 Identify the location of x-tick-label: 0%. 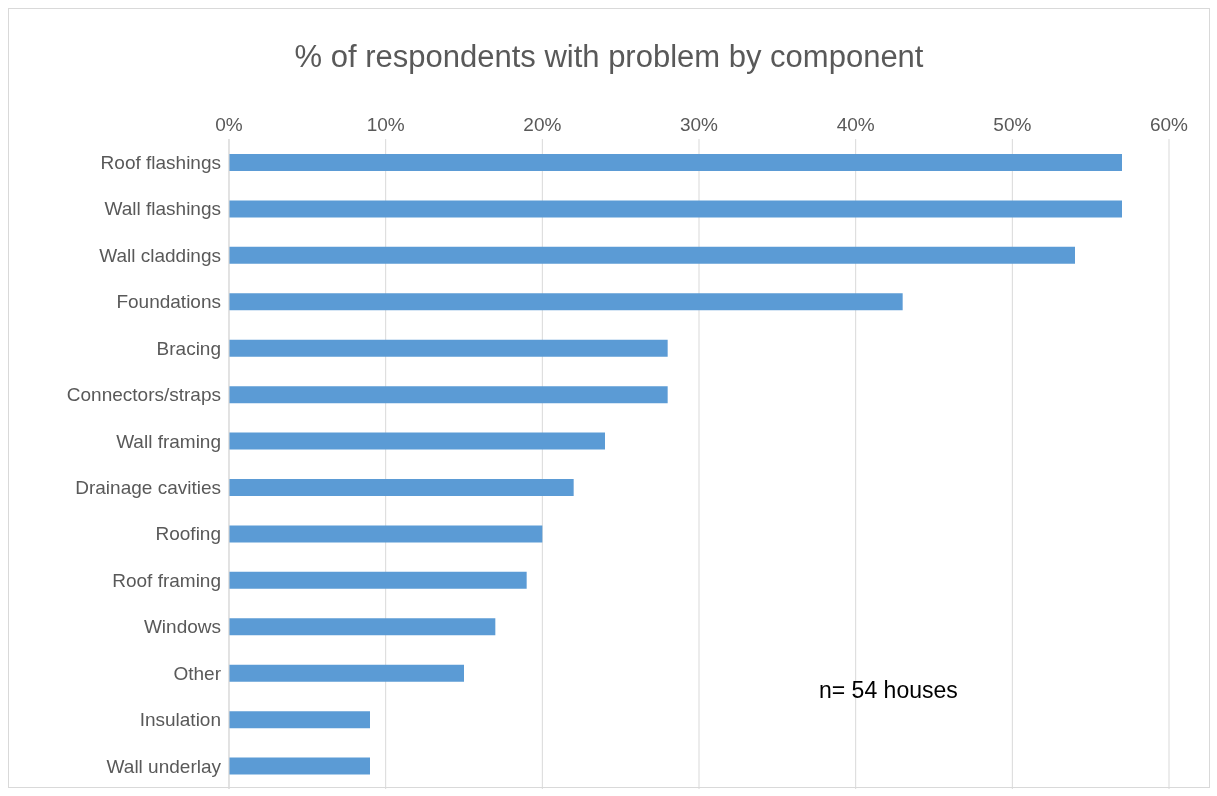
(229, 124).